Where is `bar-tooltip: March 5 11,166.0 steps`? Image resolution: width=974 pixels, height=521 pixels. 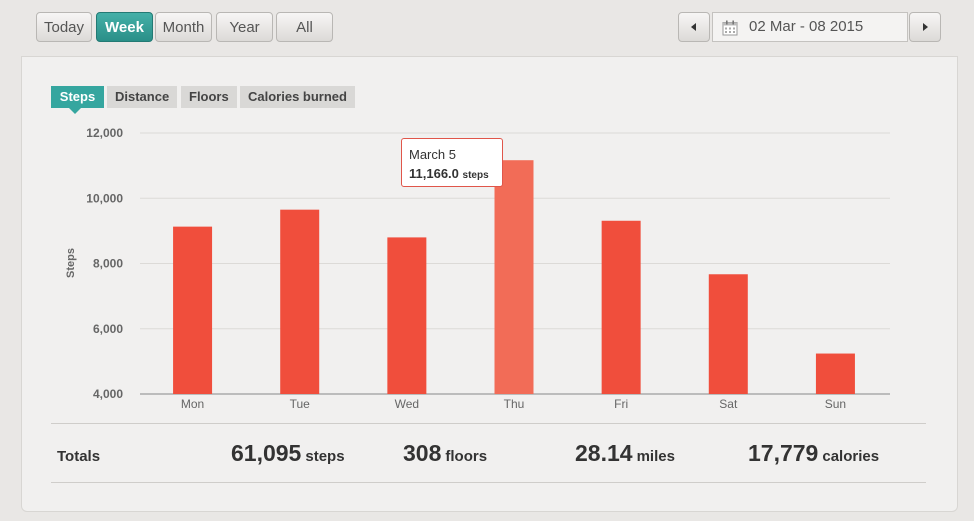
bar-tooltip: March 5 11,166.0 steps is located at coordinates (452, 162).